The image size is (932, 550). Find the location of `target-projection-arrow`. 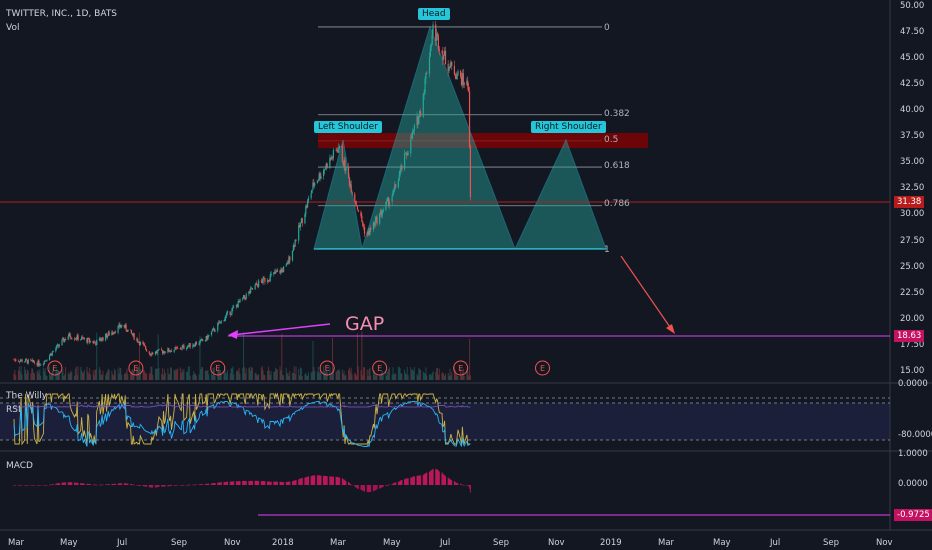

target-projection-arrow is located at coordinates (646, 293).